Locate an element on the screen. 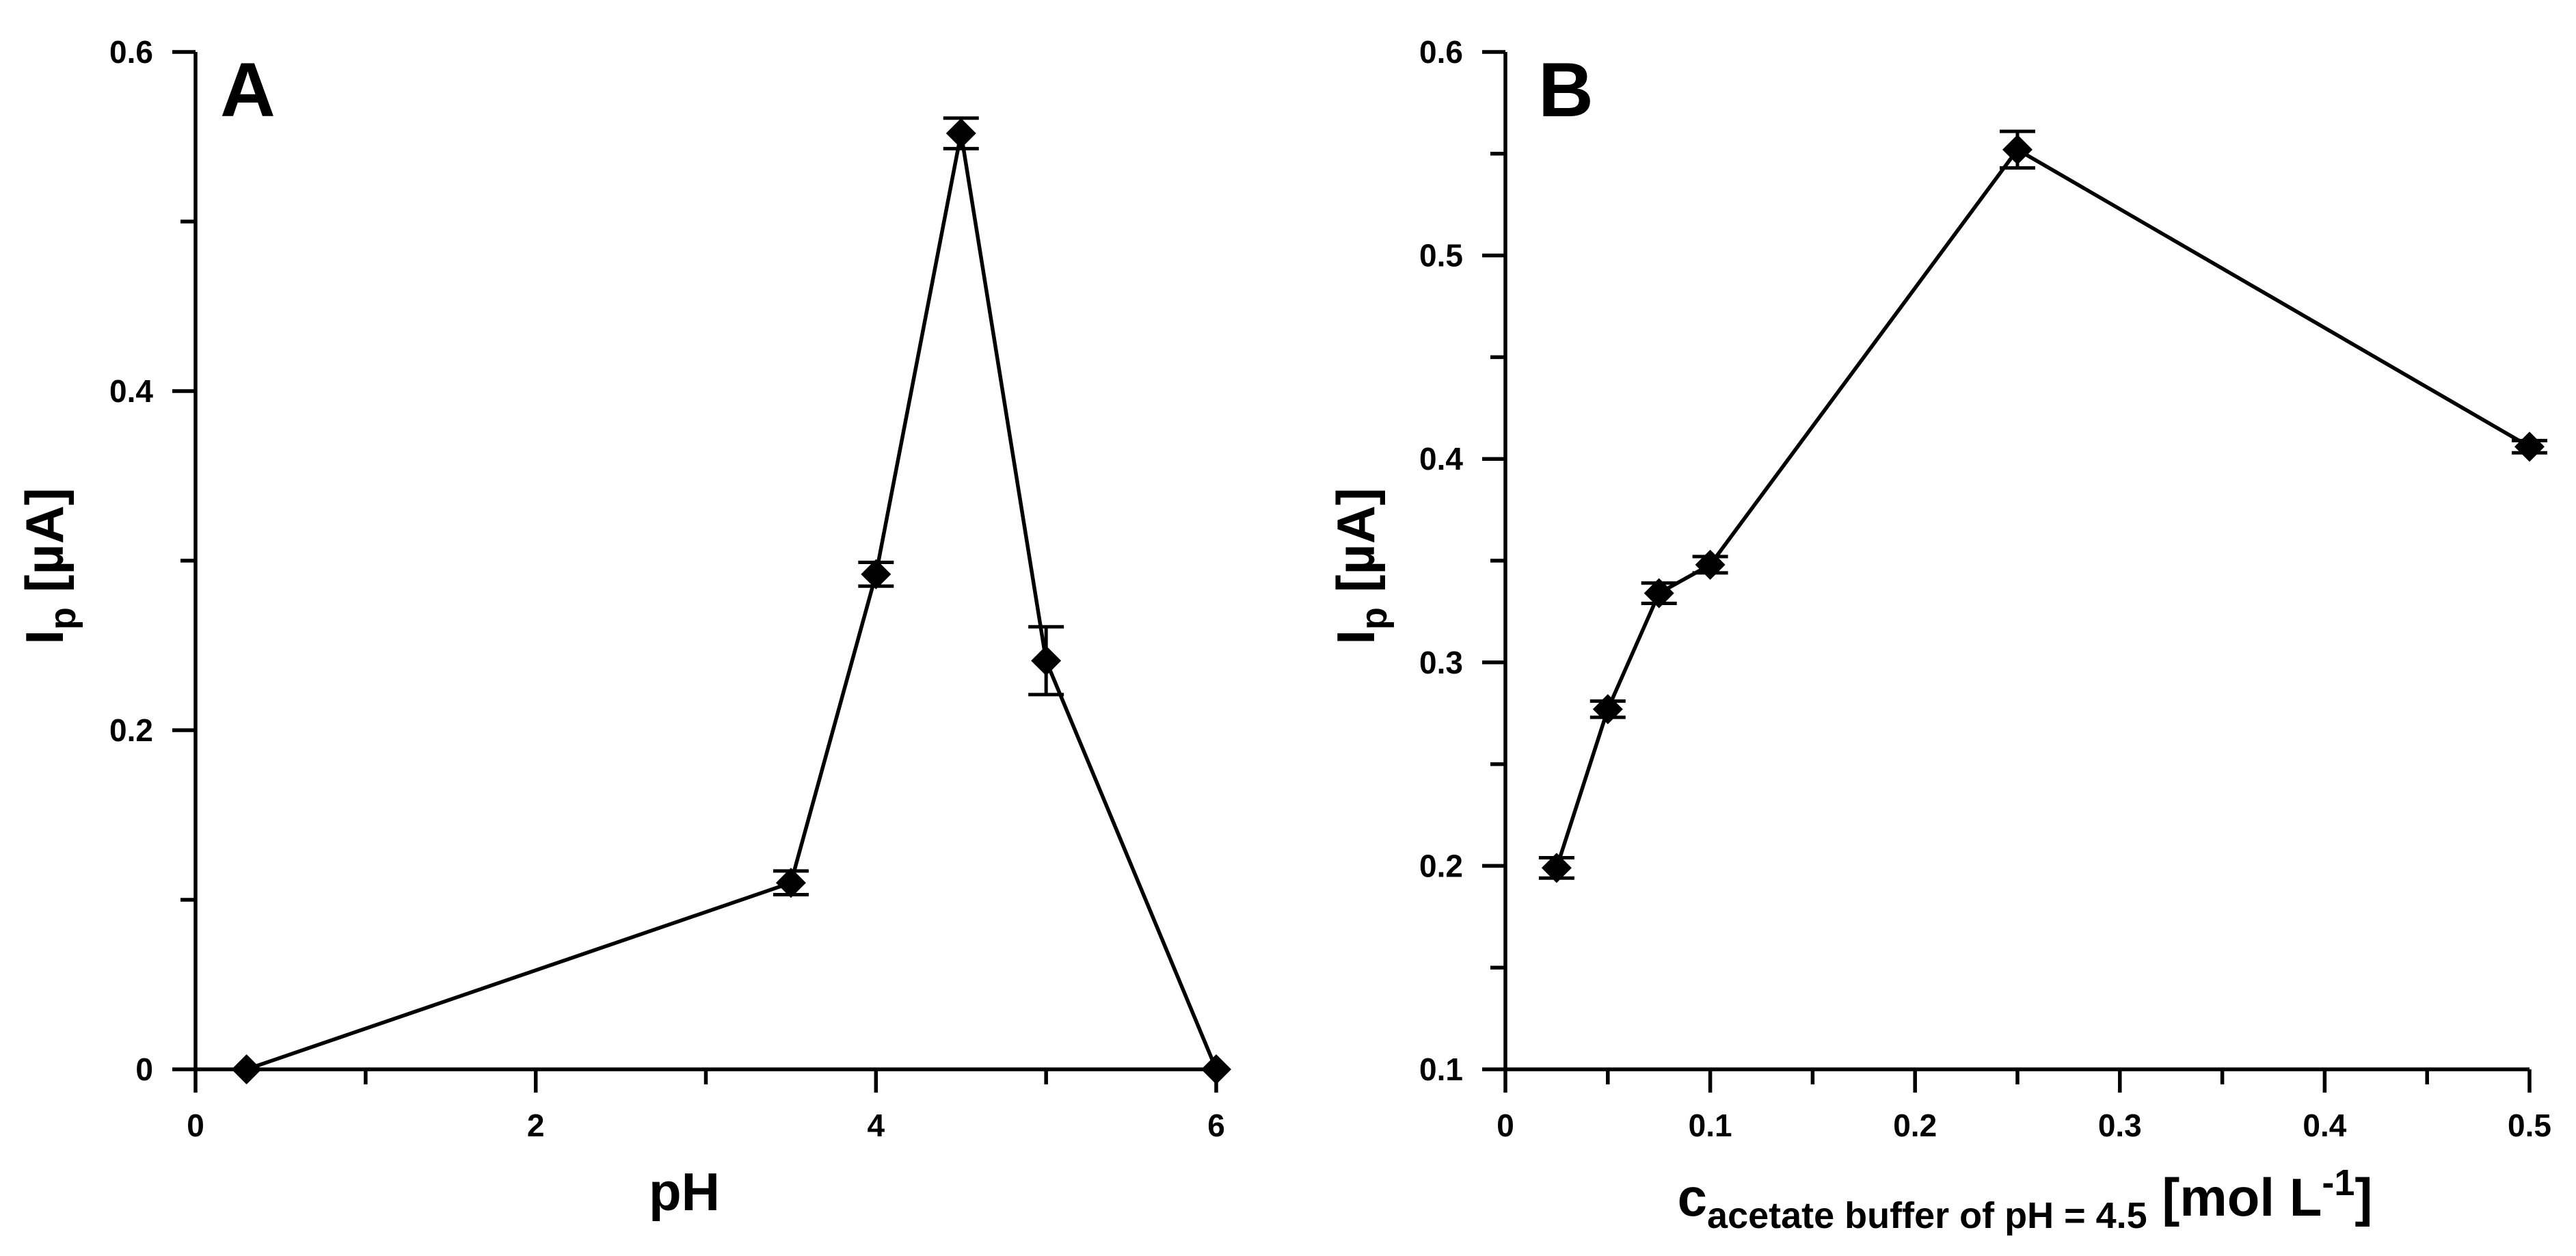 This screenshot has height=1256, width=2576. y-tick-label-b: 0.3 is located at coordinates (1441, 662).